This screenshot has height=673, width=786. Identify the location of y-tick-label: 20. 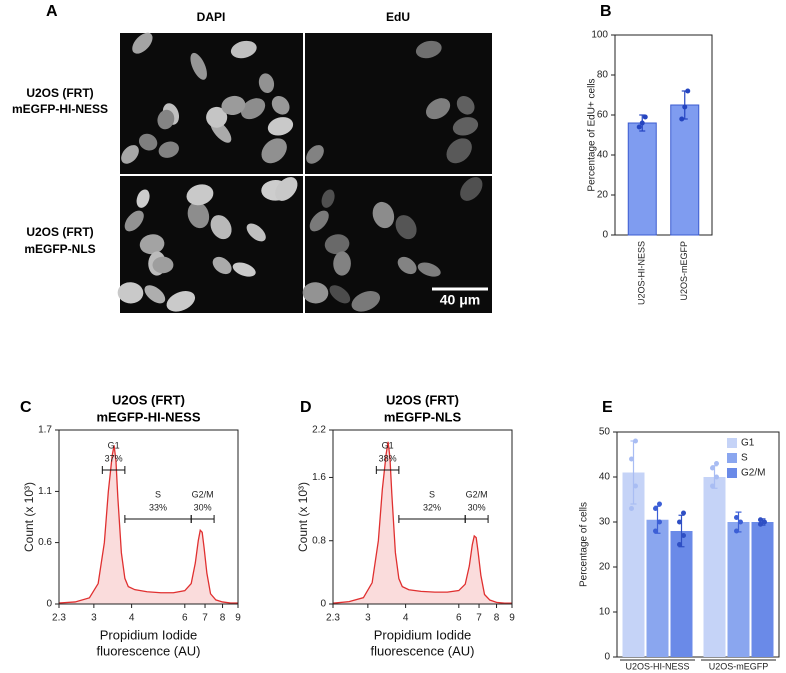
(605, 567).